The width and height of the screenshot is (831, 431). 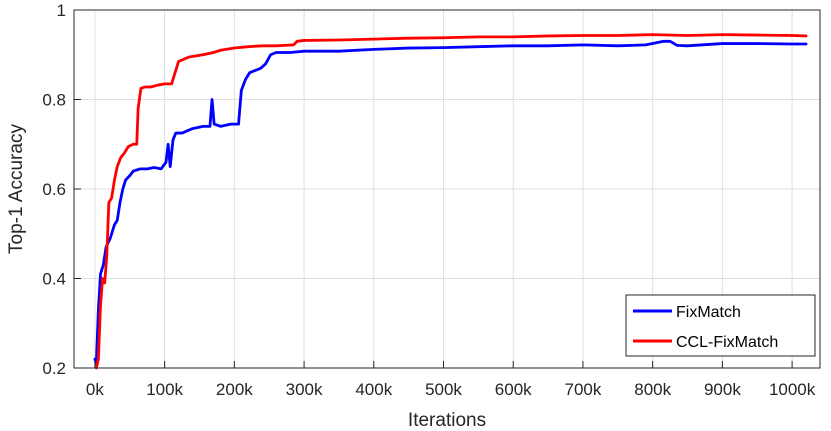 I want to click on x-tick-label: 400k, so click(x=373, y=389).